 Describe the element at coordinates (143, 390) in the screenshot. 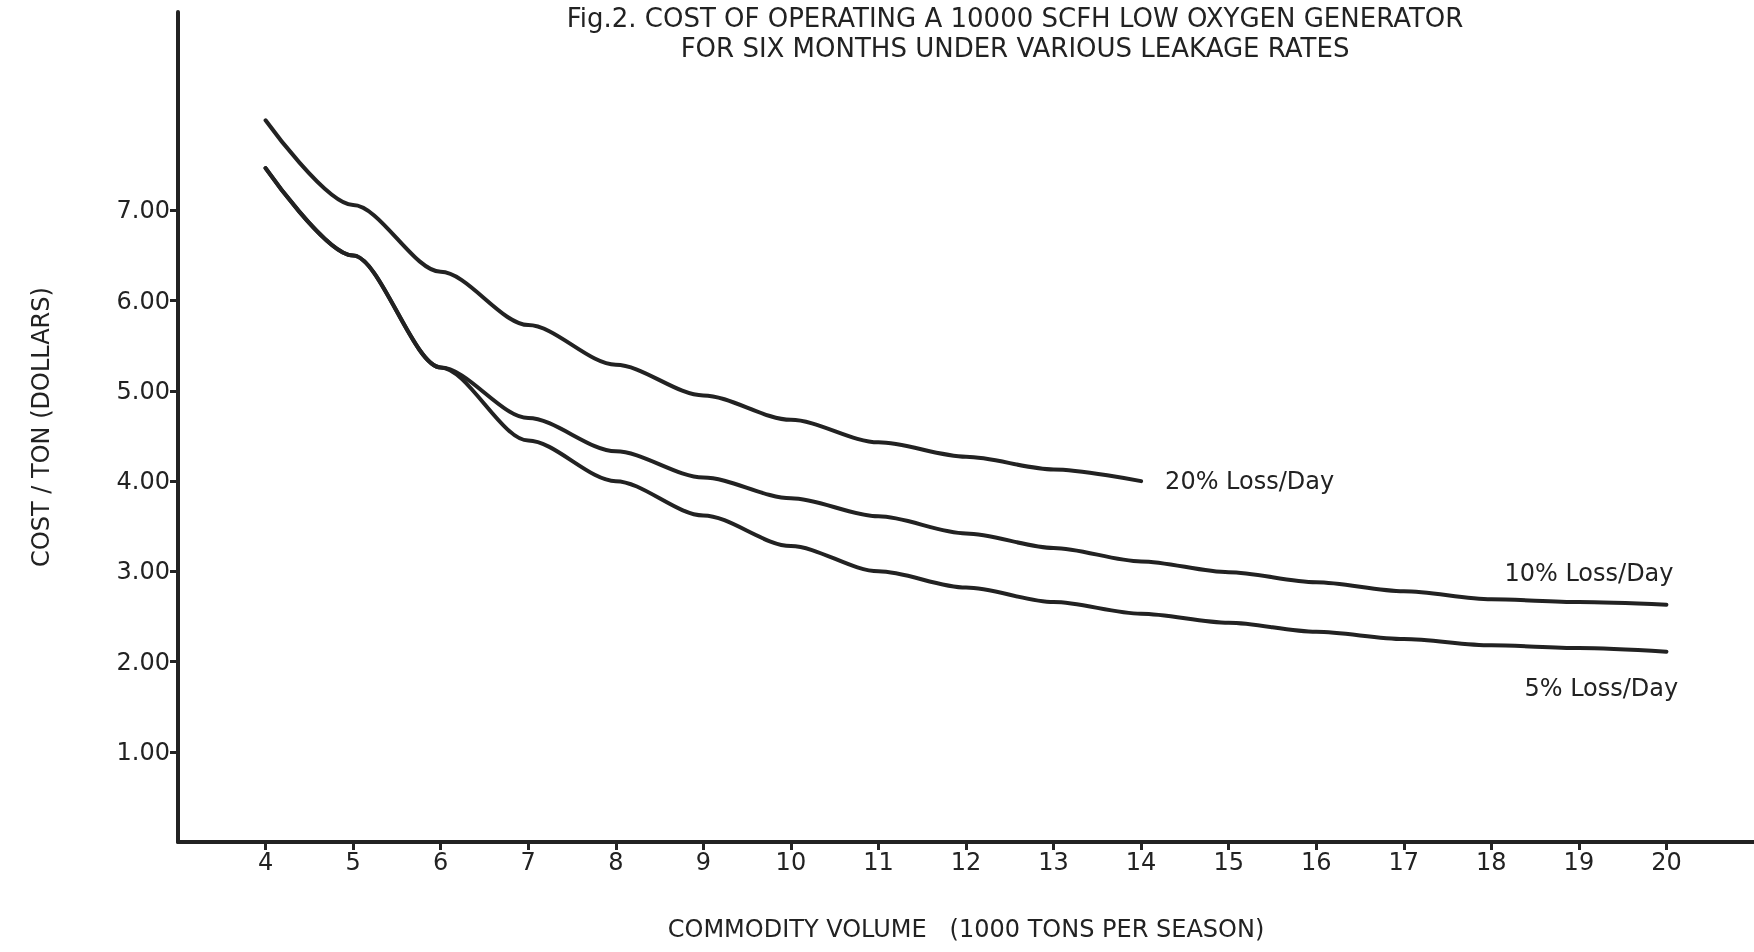

I see `y-tick-label: 5.00` at that location.